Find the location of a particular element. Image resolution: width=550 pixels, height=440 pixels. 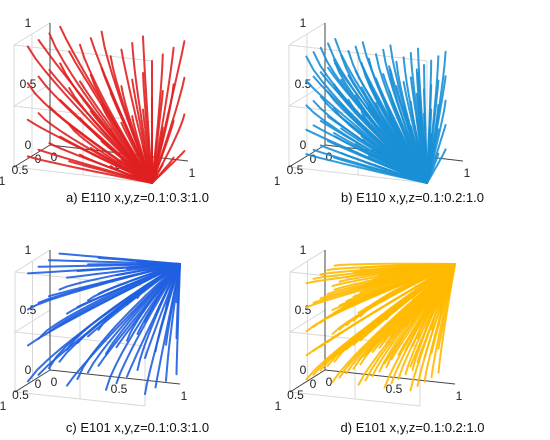

caption-d: d) E101 x,y,z=0.1:0.2:1.0 is located at coordinates (412, 427).